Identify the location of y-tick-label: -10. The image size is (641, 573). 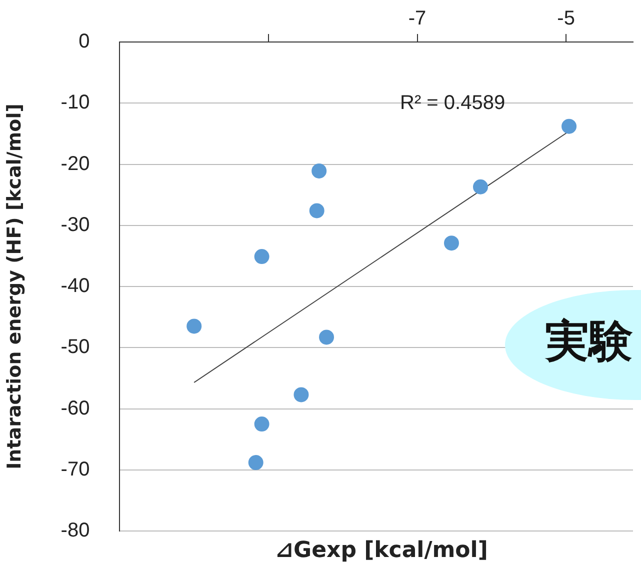
(75, 103).